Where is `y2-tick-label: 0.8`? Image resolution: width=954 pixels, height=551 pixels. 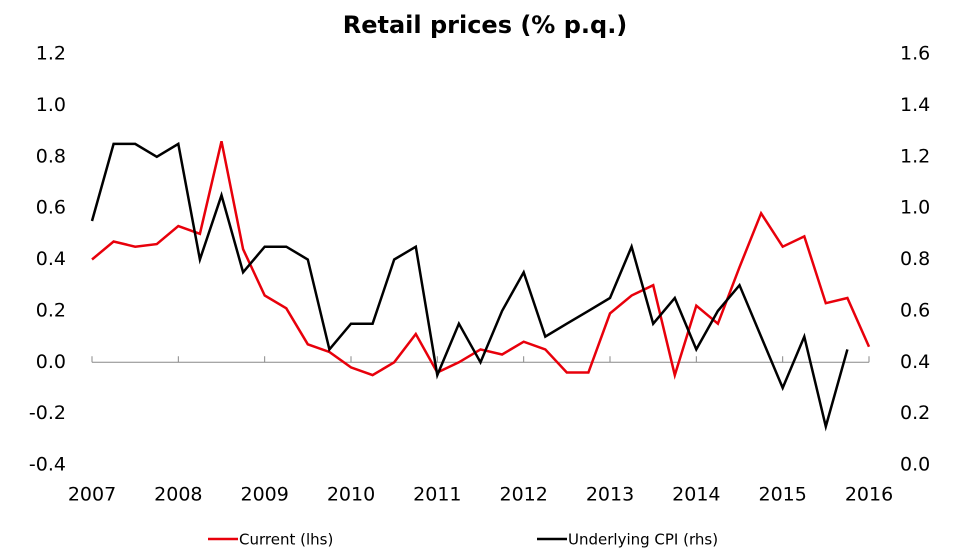 y2-tick-label: 0.8 is located at coordinates (915, 259).